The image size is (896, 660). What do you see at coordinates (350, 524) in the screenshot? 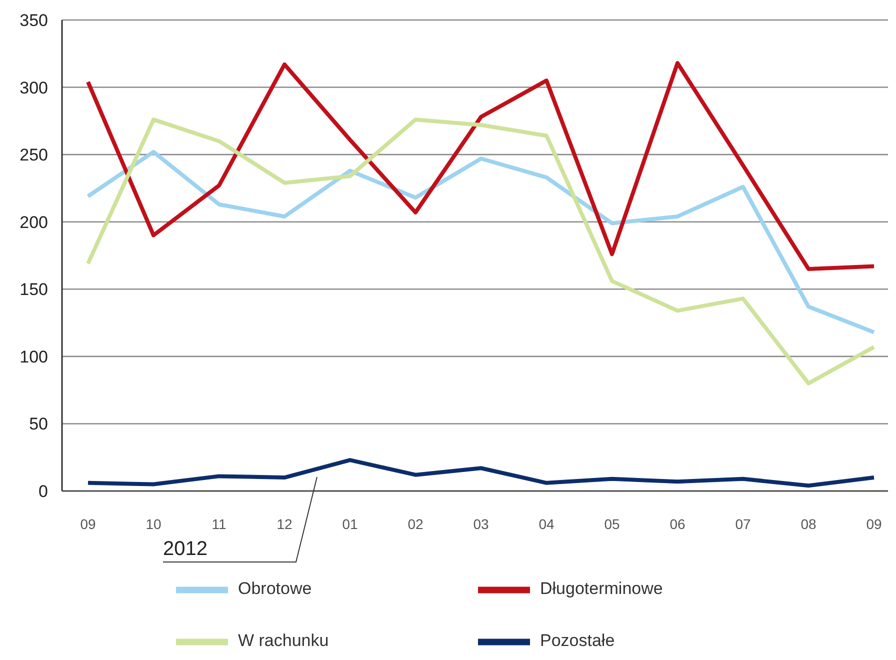
I see `x-tick-label: 01` at bounding box center [350, 524].